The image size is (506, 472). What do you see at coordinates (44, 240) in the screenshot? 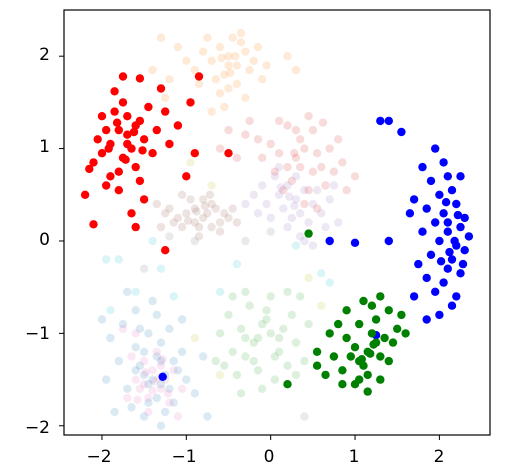
I see `ytick-label: 0` at bounding box center [44, 240].